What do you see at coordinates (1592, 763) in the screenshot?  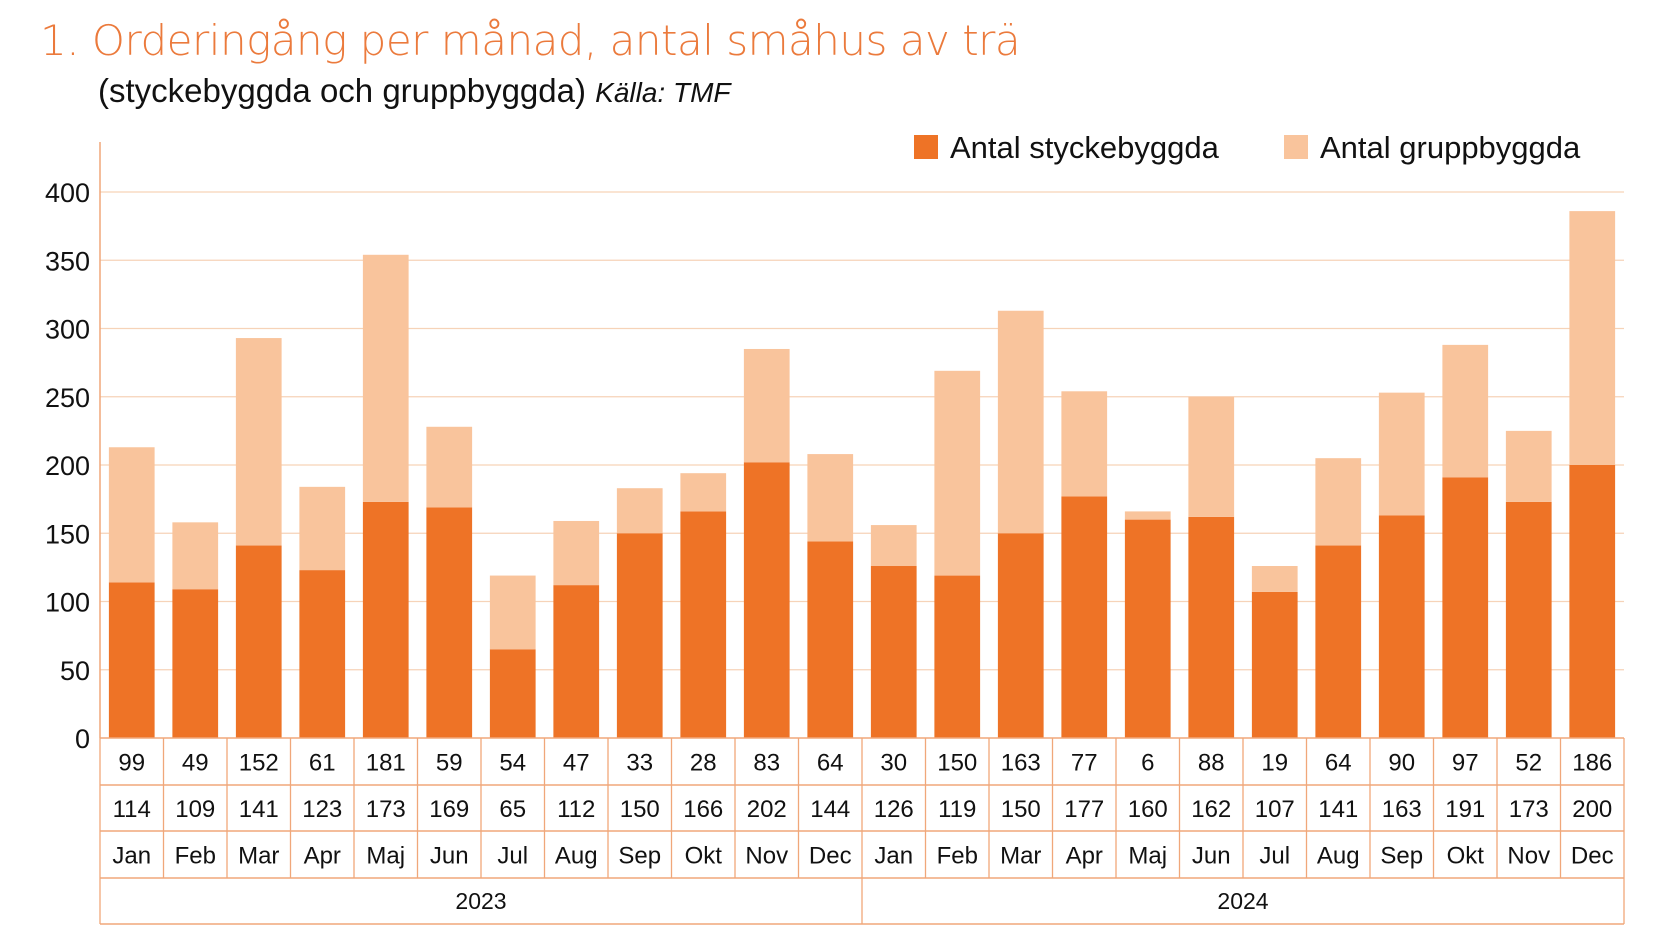 I see `value-gruppbyggda: 186` at bounding box center [1592, 763].